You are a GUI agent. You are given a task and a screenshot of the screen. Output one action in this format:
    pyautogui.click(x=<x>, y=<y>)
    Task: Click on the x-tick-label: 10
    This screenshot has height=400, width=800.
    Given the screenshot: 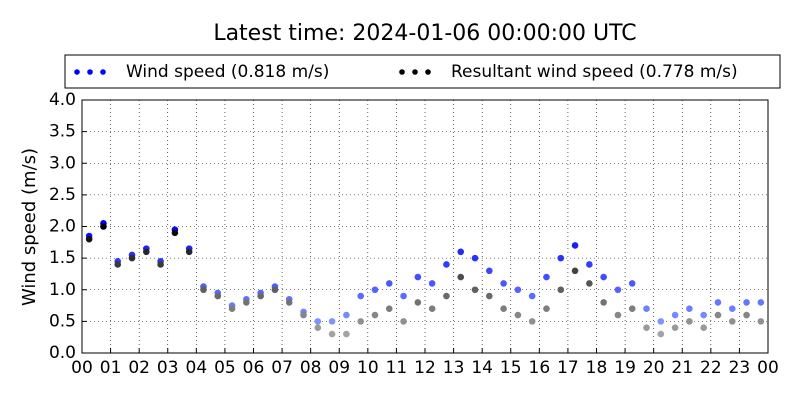 What is the action you would take?
    pyautogui.click(x=368, y=368)
    